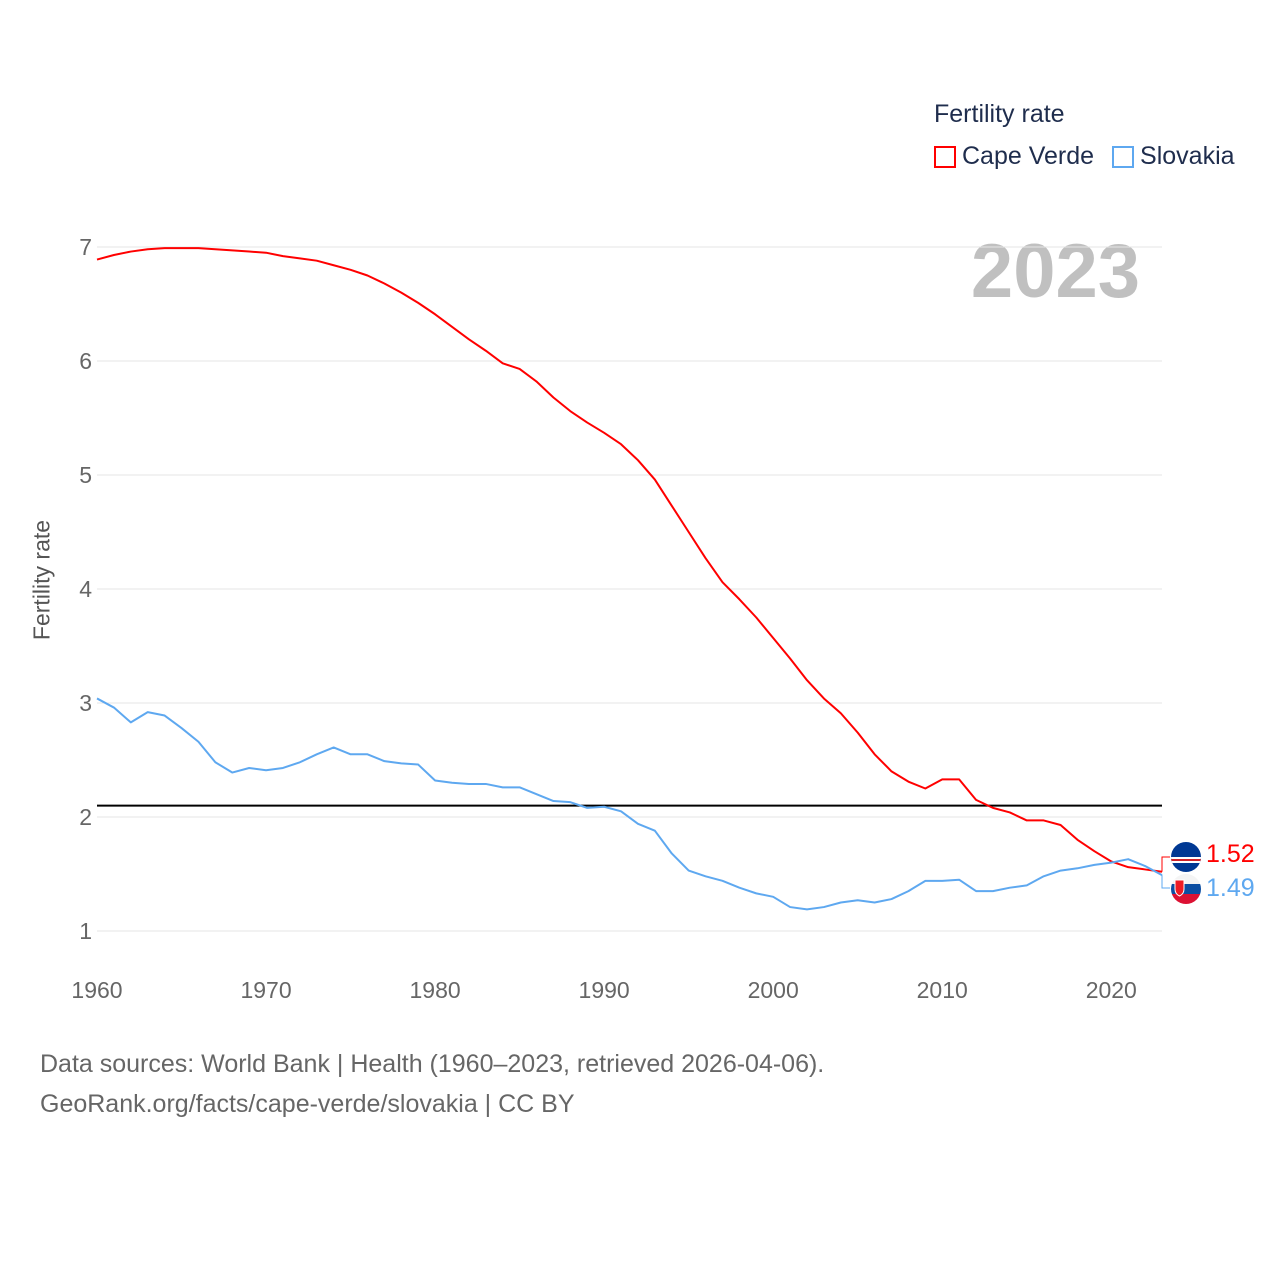 This screenshot has width=1280, height=1280. I want to click on y-tick-label: 7, so click(85, 247).